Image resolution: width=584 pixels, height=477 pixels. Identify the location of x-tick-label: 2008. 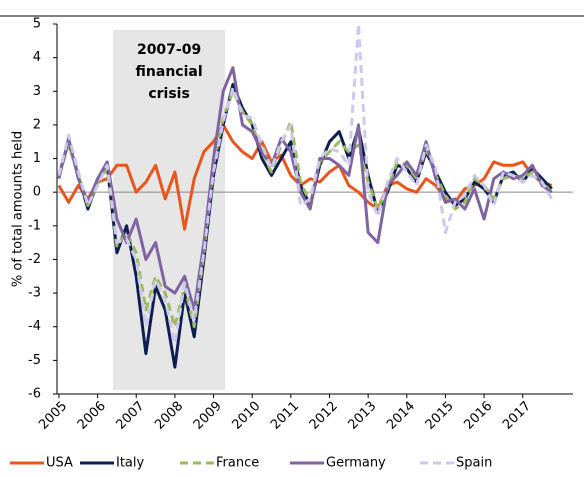
(169, 416).